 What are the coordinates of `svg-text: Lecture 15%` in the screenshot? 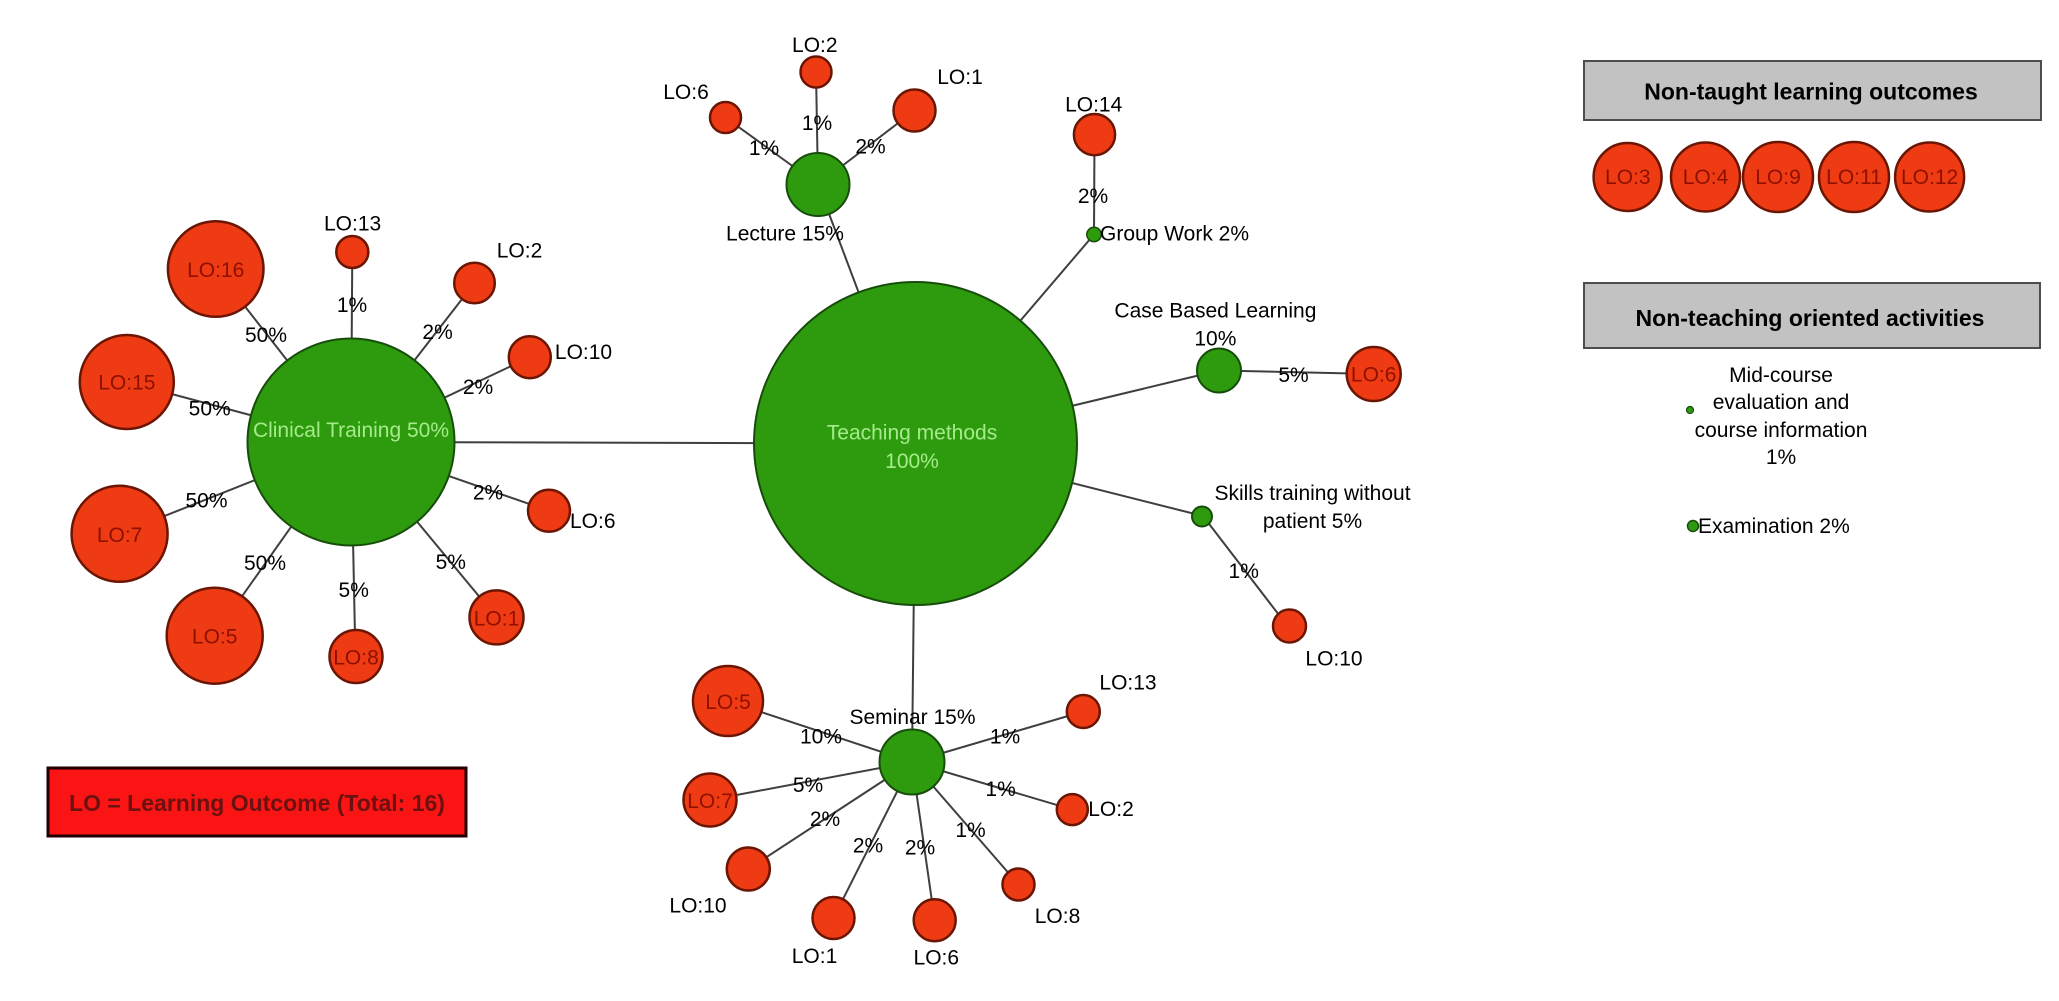 It's located at (785, 234).